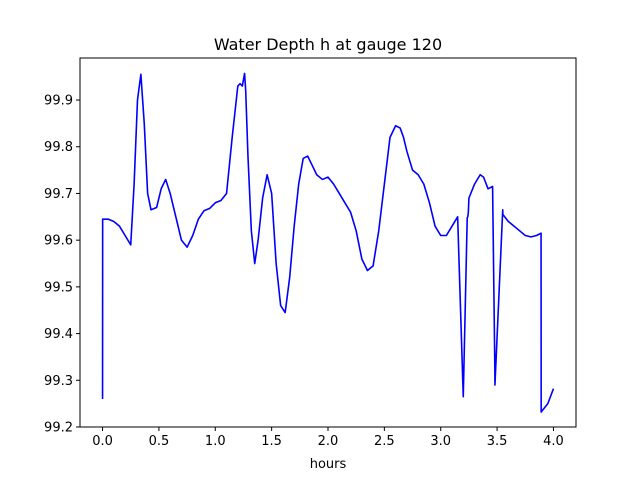 The image size is (640, 480). What do you see at coordinates (58, 334) in the screenshot?
I see `y-tick-label: 99.4` at bounding box center [58, 334].